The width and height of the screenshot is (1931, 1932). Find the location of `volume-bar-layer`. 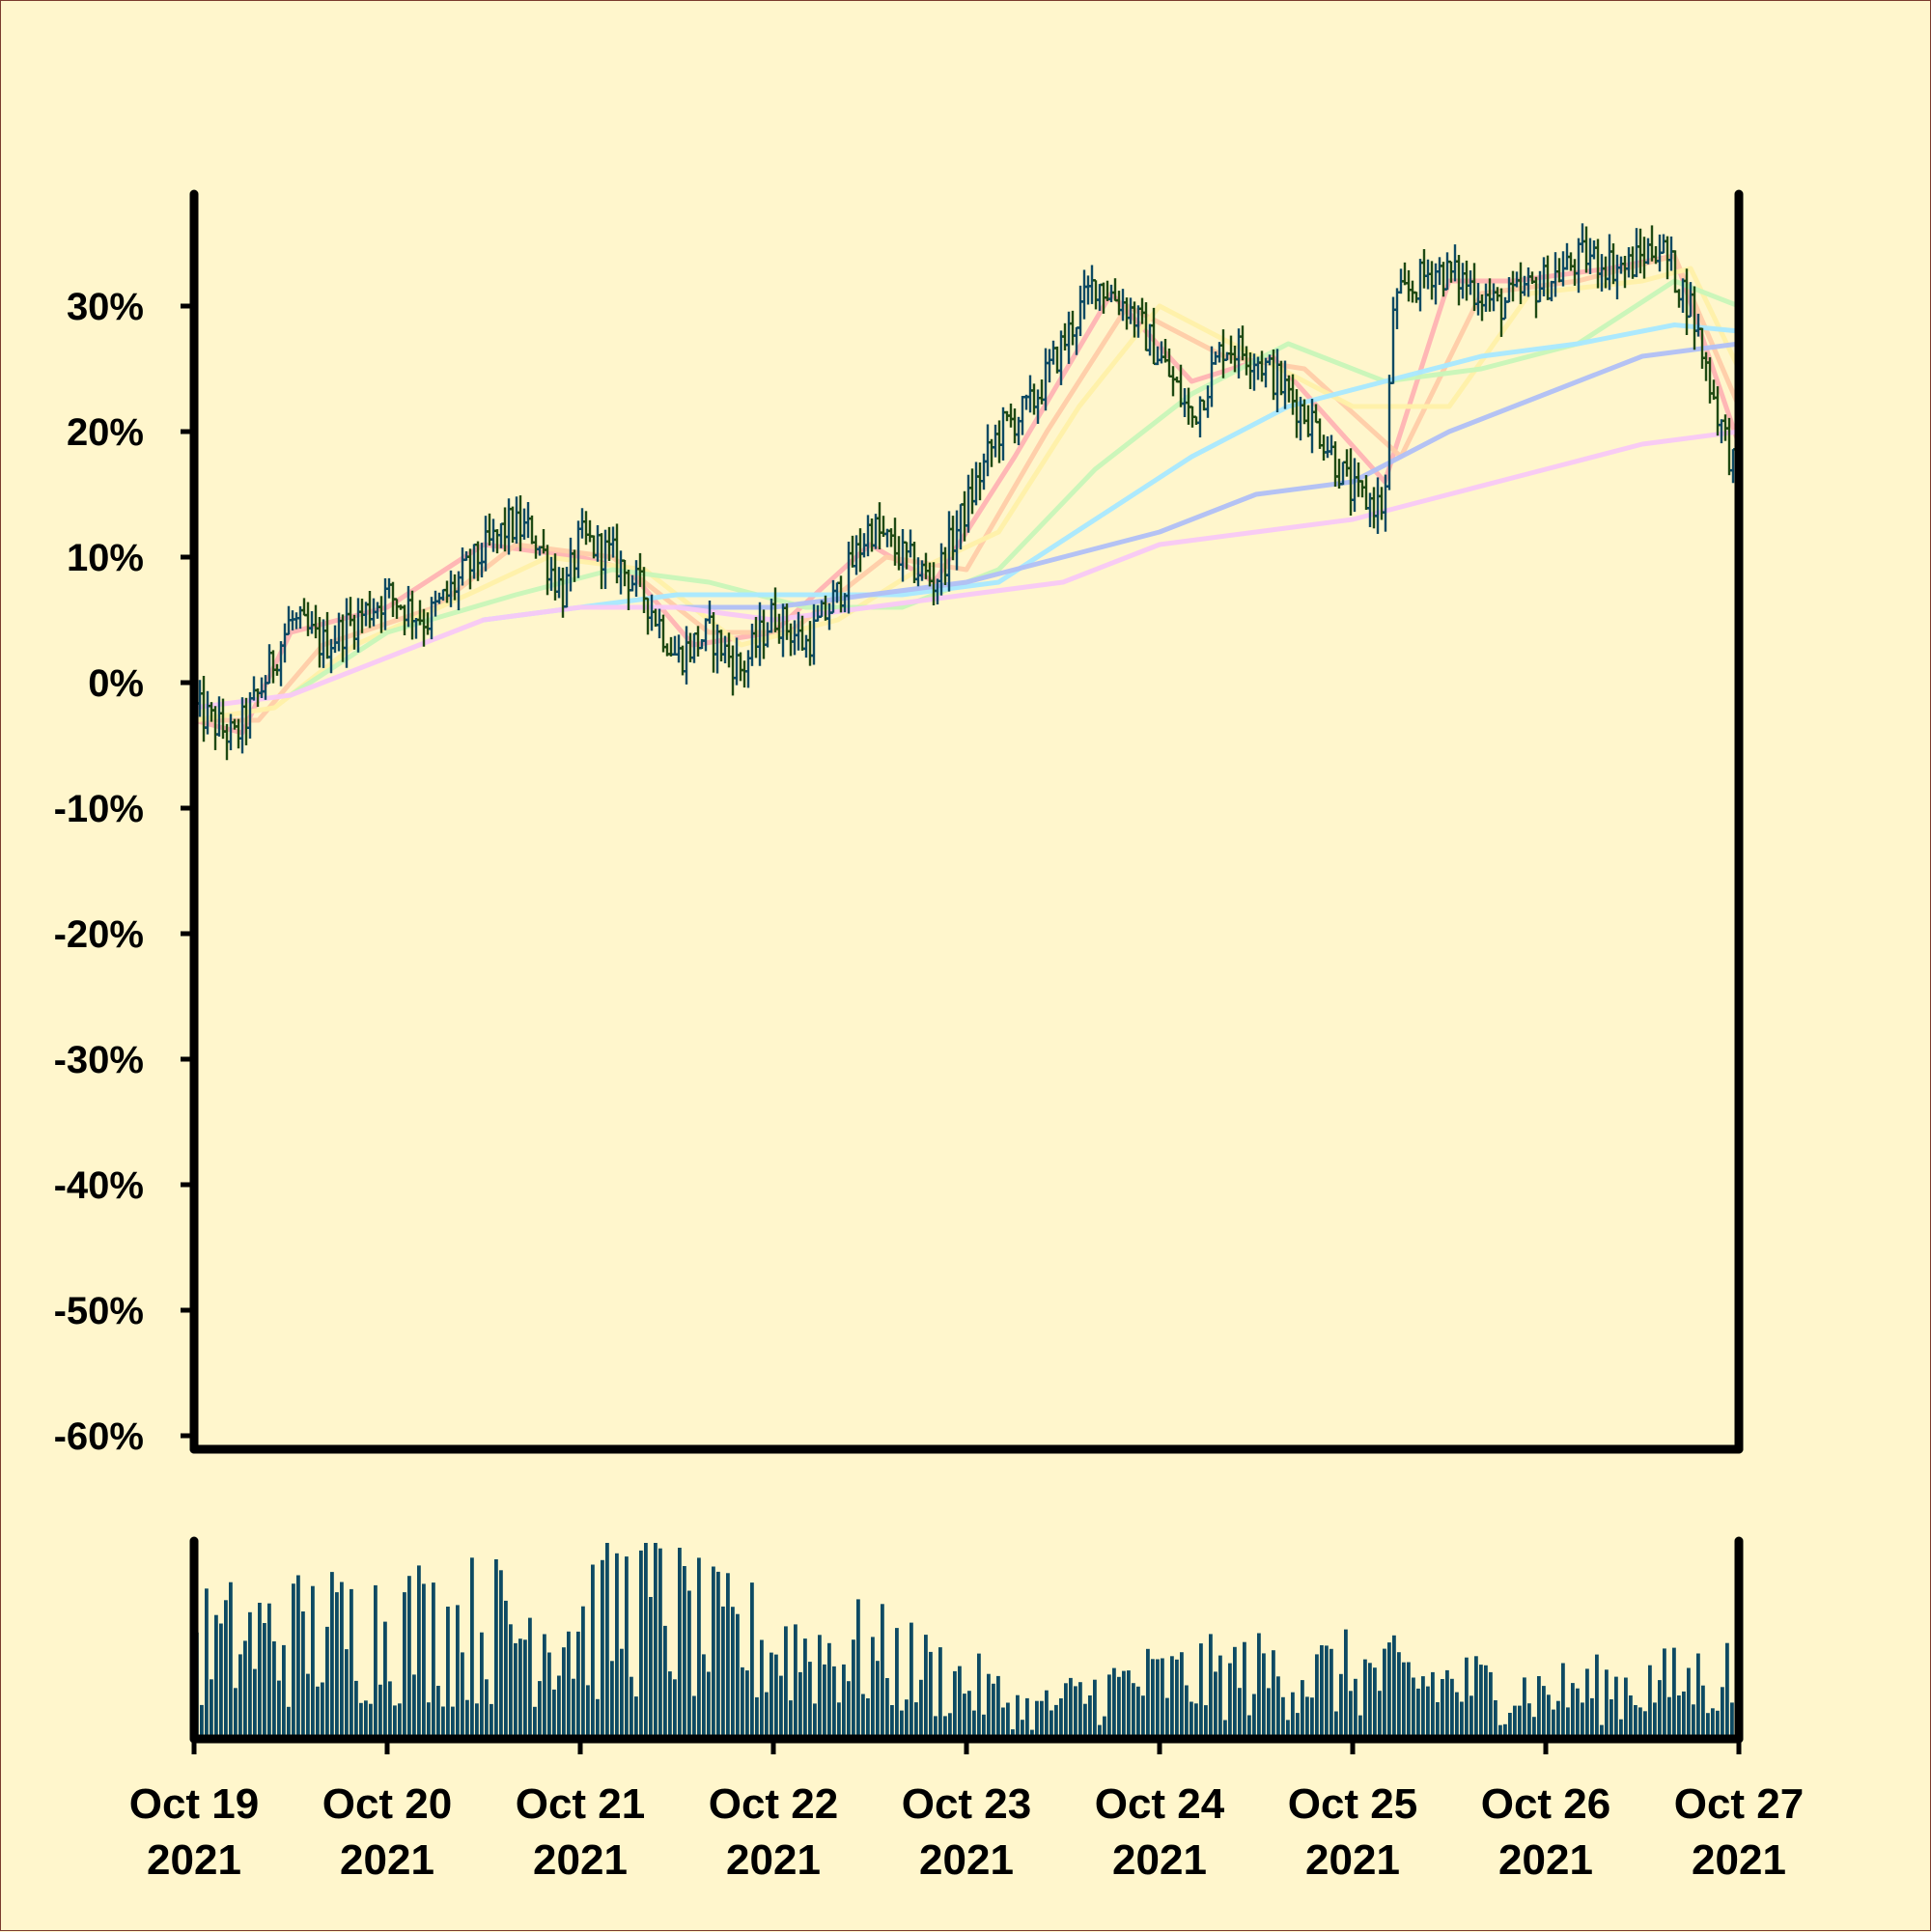

volume-bar-layer is located at coordinates (967, 1641).